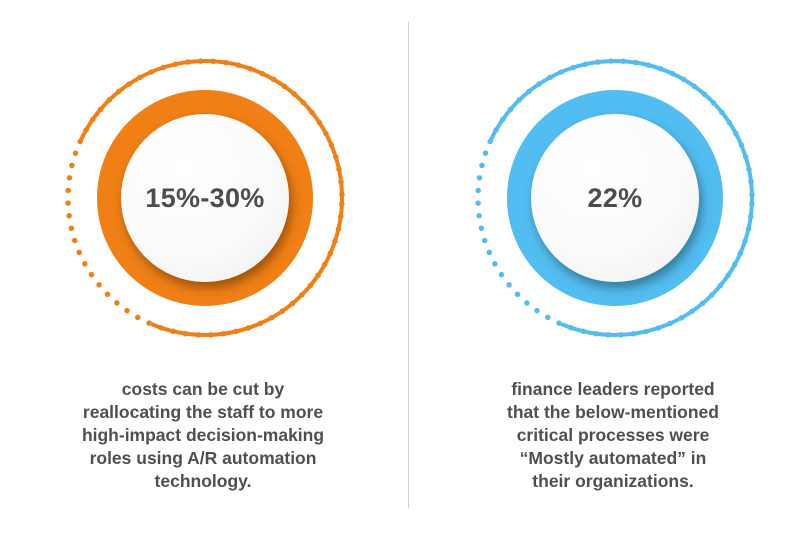 The height and width of the screenshot is (550, 788). I want to click on stat-value: 22%, so click(615, 197).